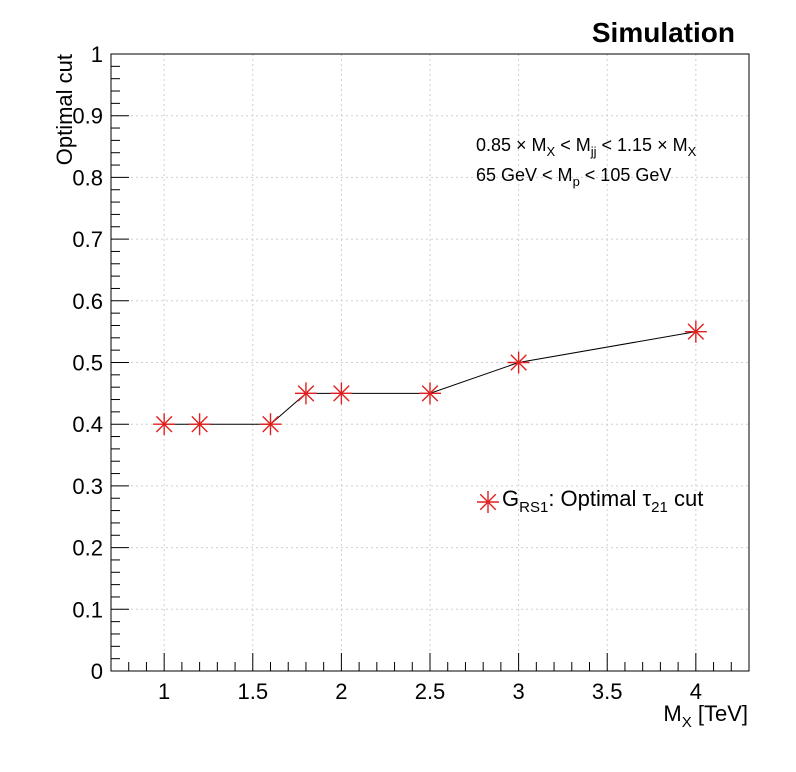 The image size is (796, 772). Describe the element at coordinates (518, 691) in the screenshot. I see `x-tick-label: 3` at that location.